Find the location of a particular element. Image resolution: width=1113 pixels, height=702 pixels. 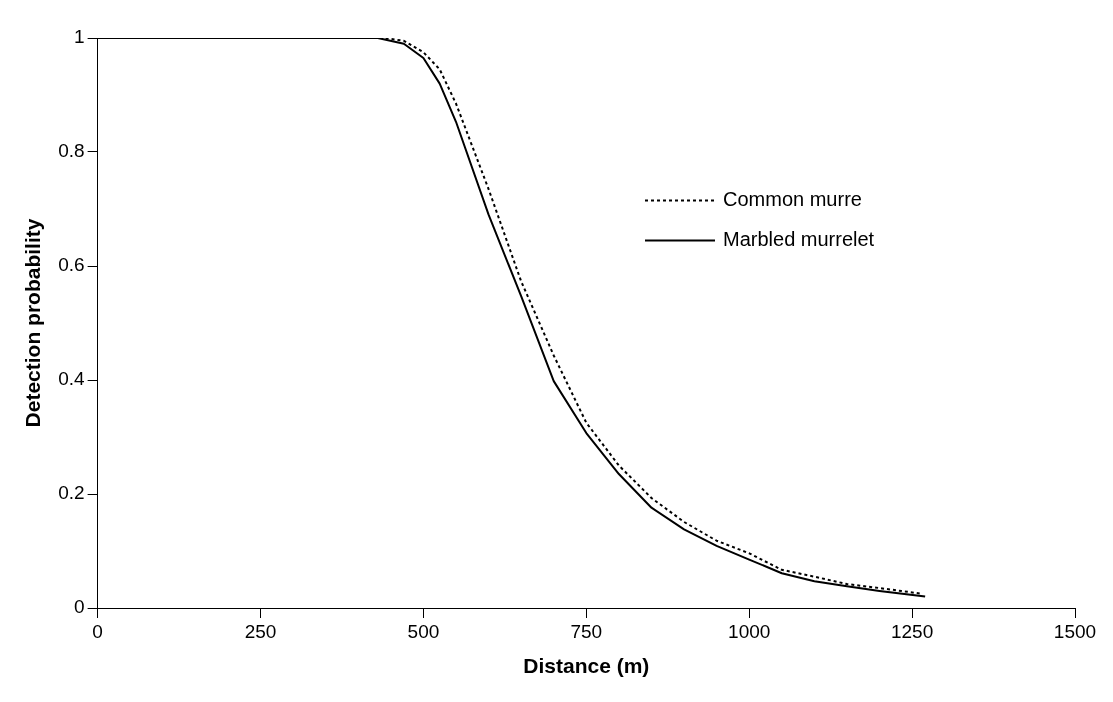

x-tick-label: 500 is located at coordinates (423, 631).